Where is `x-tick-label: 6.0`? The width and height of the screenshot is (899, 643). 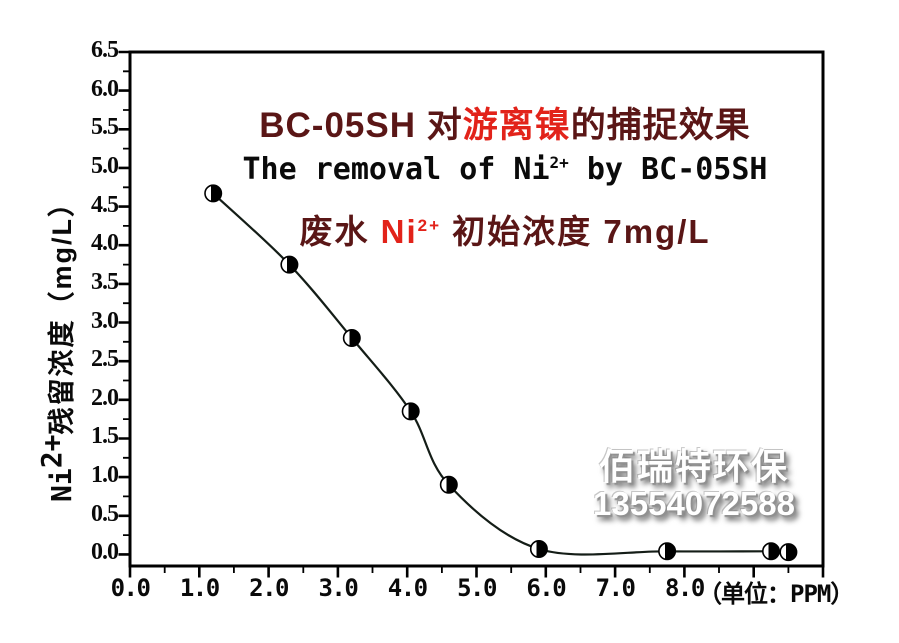
x-tick-label: 6.0 is located at coordinates (546, 588).